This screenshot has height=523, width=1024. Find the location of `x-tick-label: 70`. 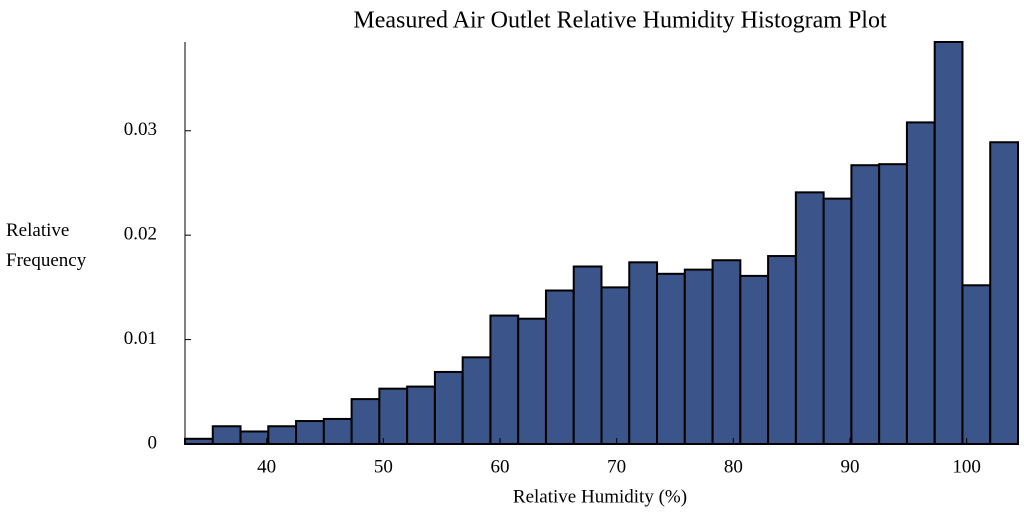

x-tick-label: 70 is located at coordinates (616, 466).